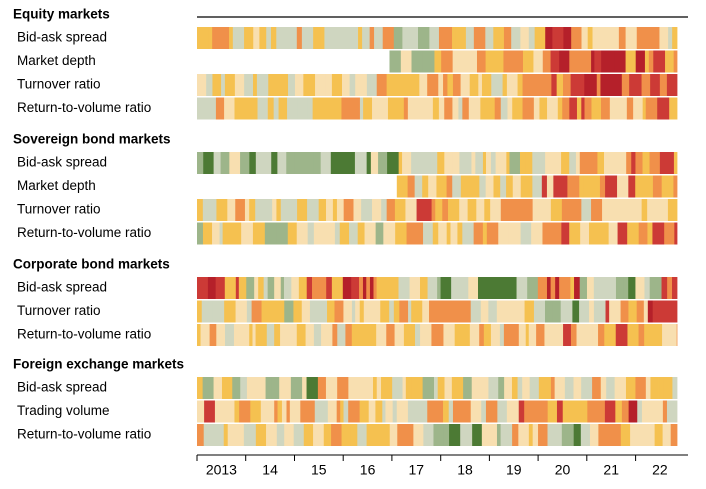  Describe the element at coordinates (611, 470) in the screenshot. I see `x-tick-label: 21` at that location.